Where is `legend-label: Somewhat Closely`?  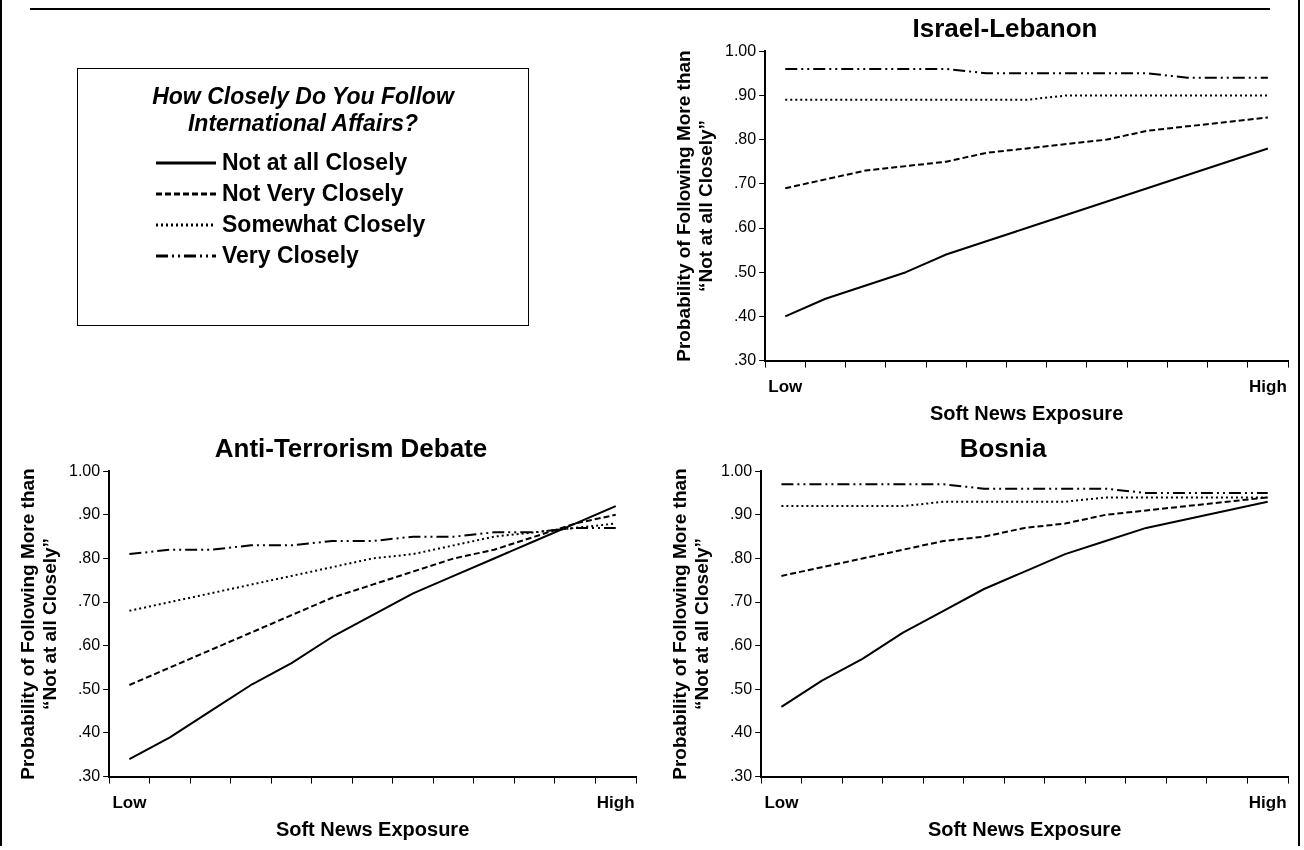 legend-label: Somewhat Closely is located at coordinates (324, 224).